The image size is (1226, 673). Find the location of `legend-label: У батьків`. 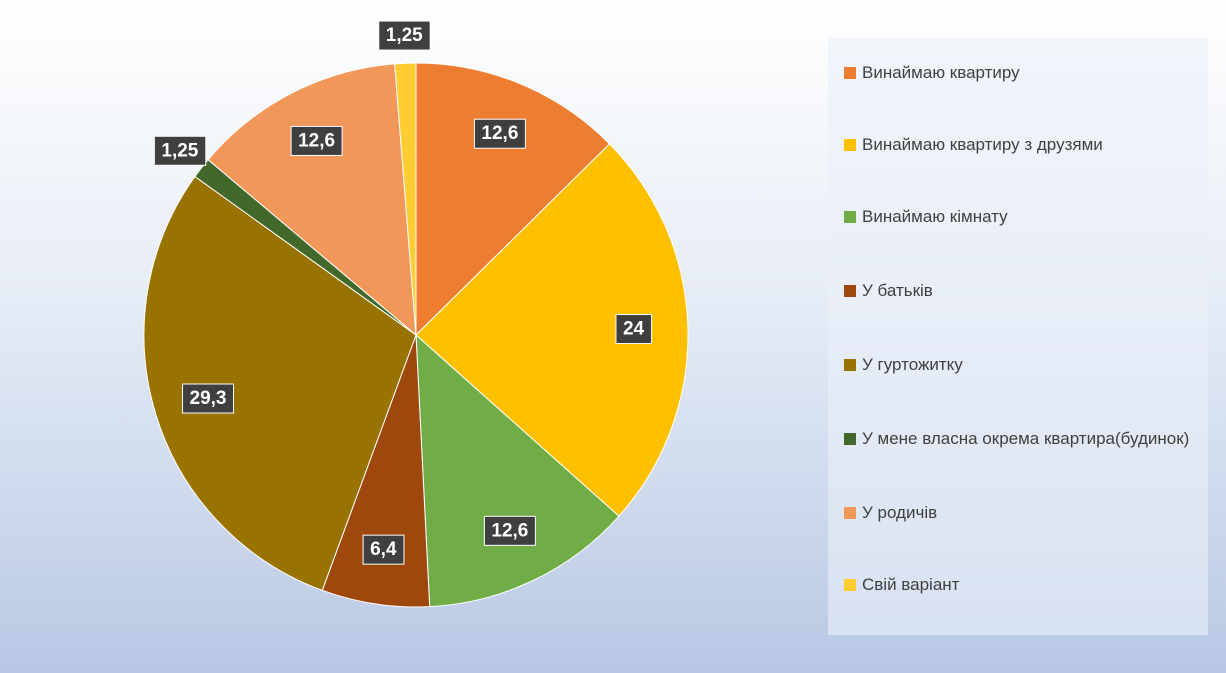

legend-label: У батьків is located at coordinates (897, 290).